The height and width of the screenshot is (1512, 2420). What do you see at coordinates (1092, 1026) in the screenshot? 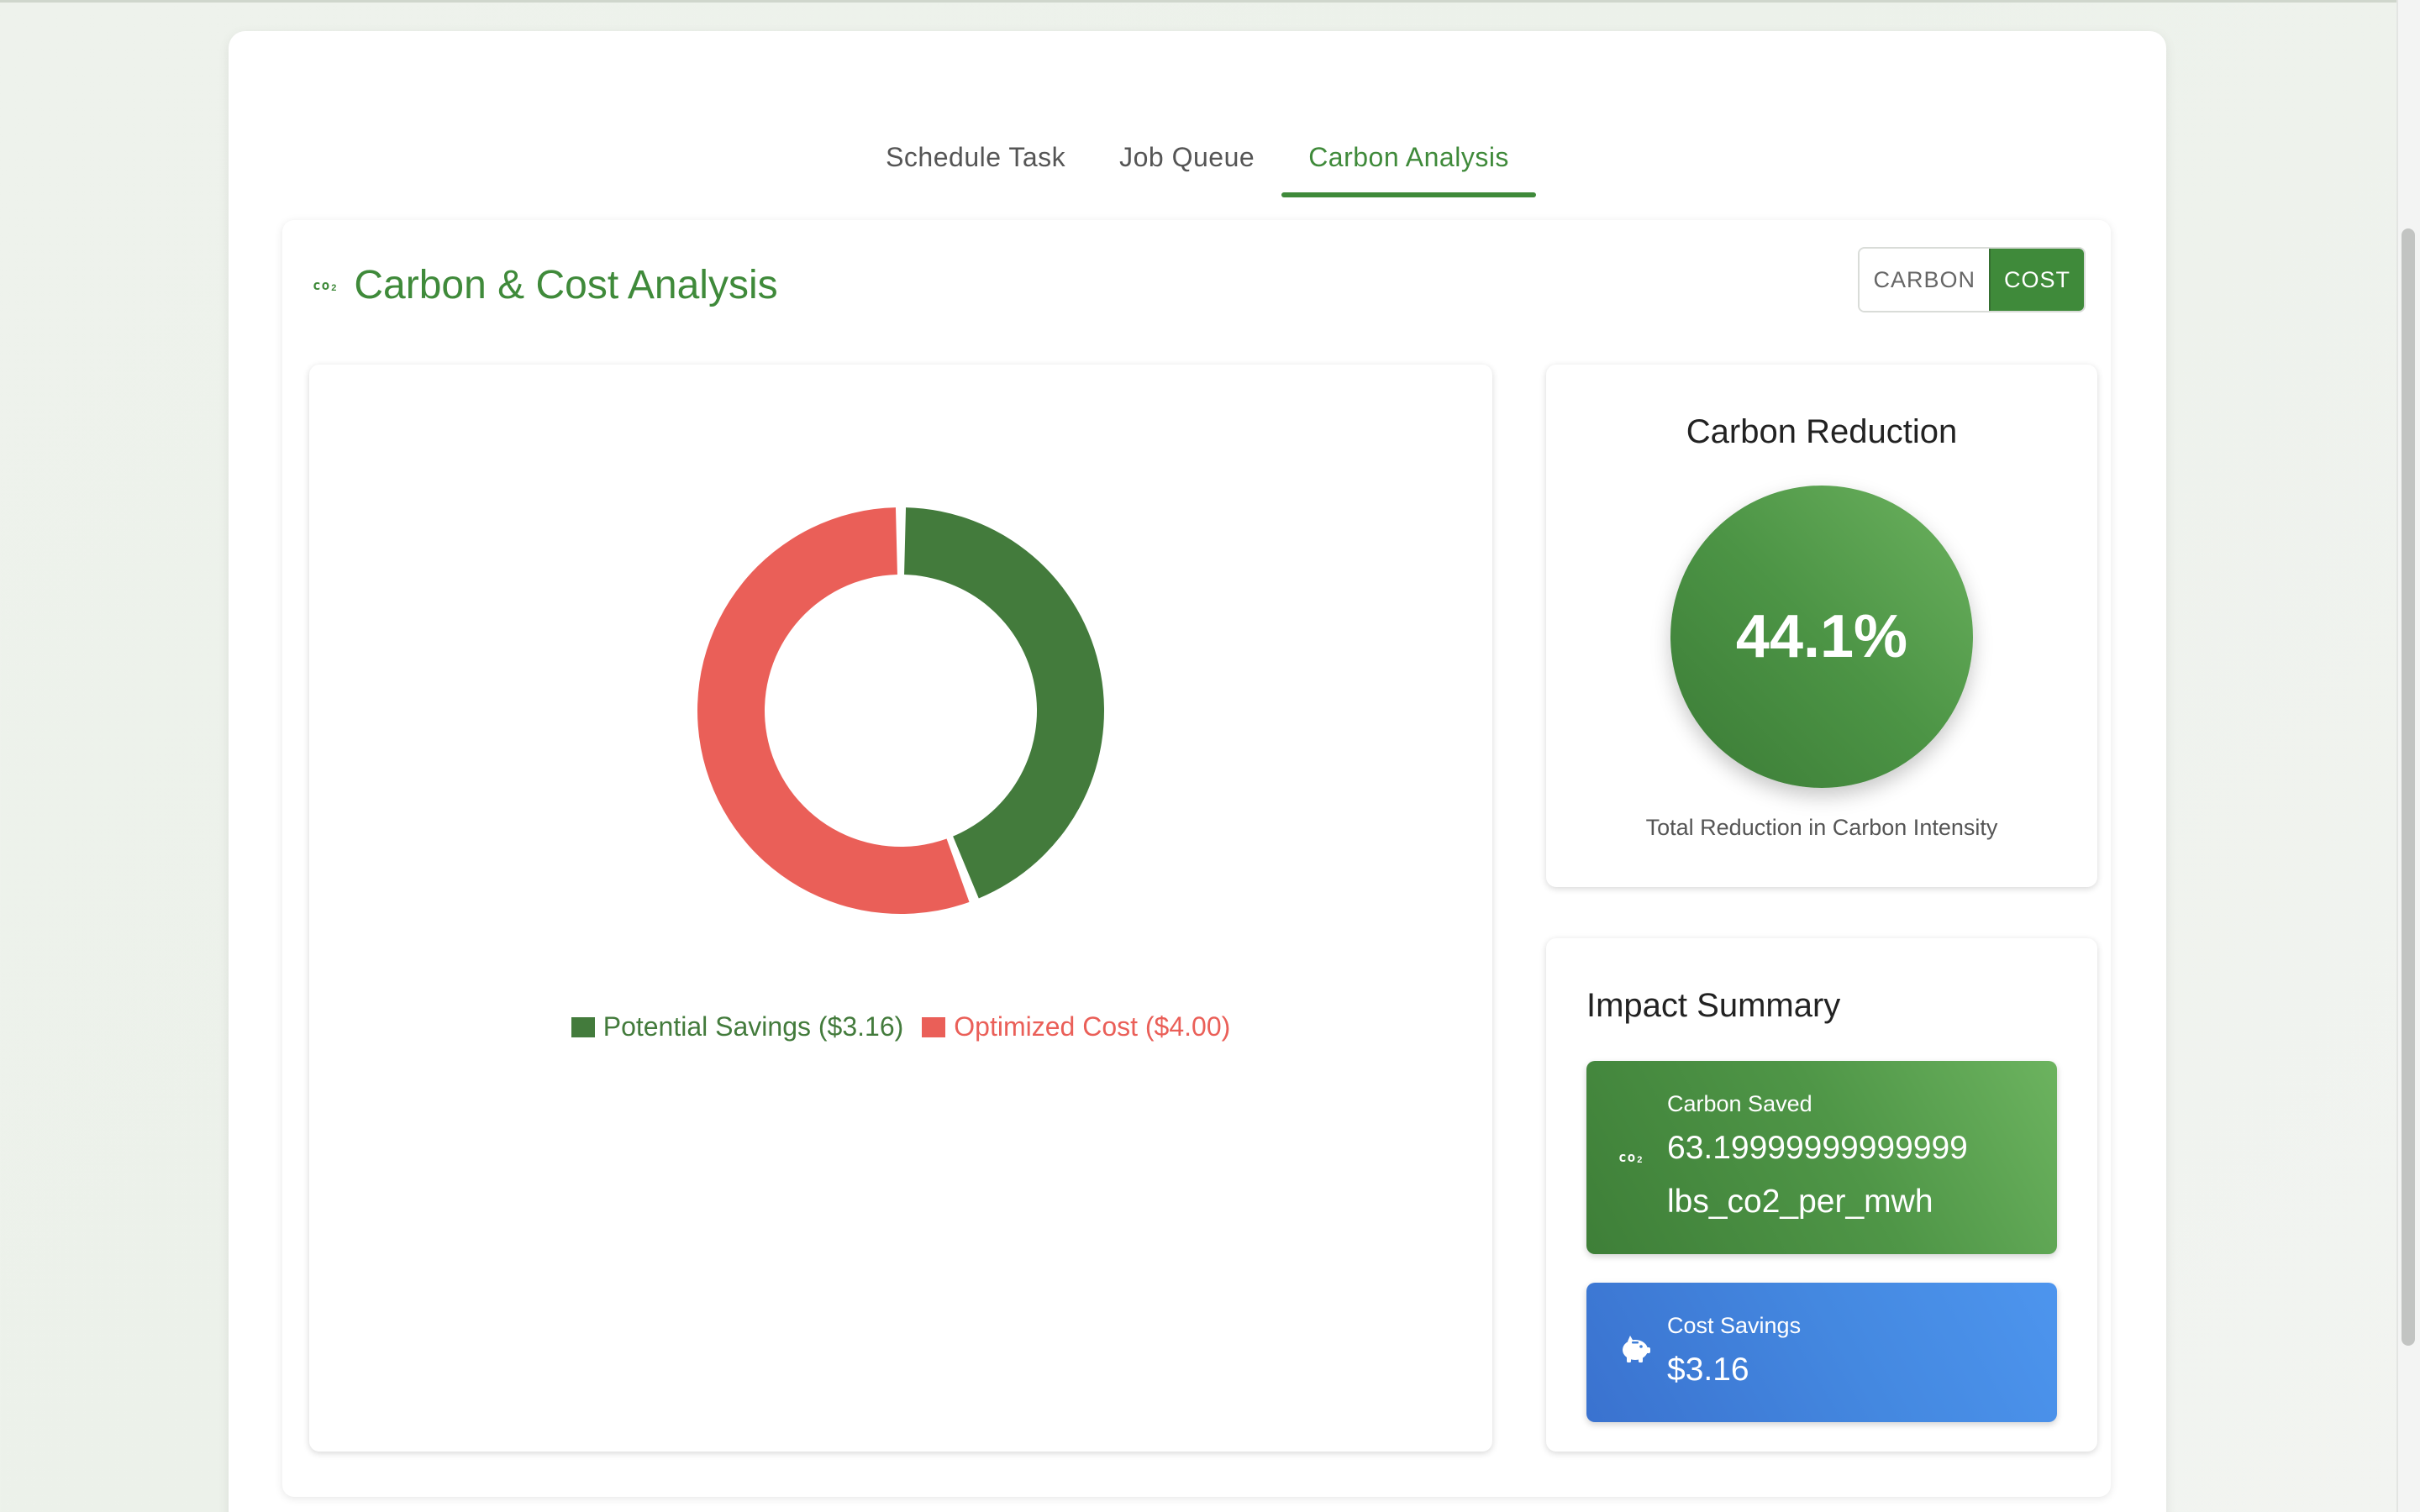
I see `legend-label-cost: Optimized Cost ($4.00)` at bounding box center [1092, 1026].